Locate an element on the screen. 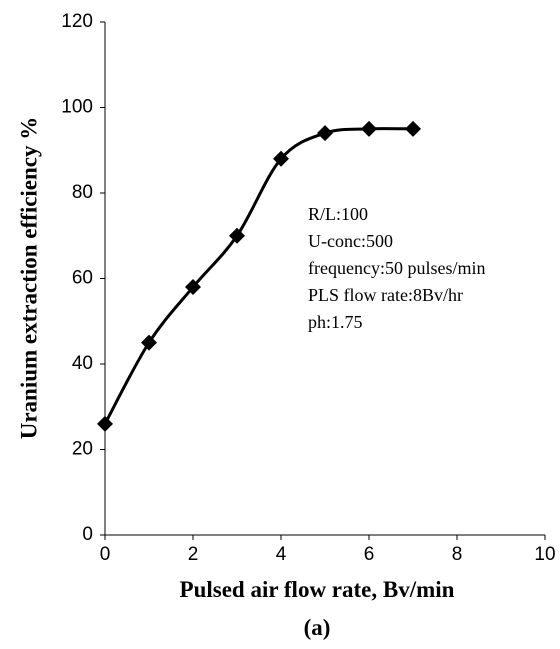  annotation: U-conc:500 is located at coordinates (350, 241).